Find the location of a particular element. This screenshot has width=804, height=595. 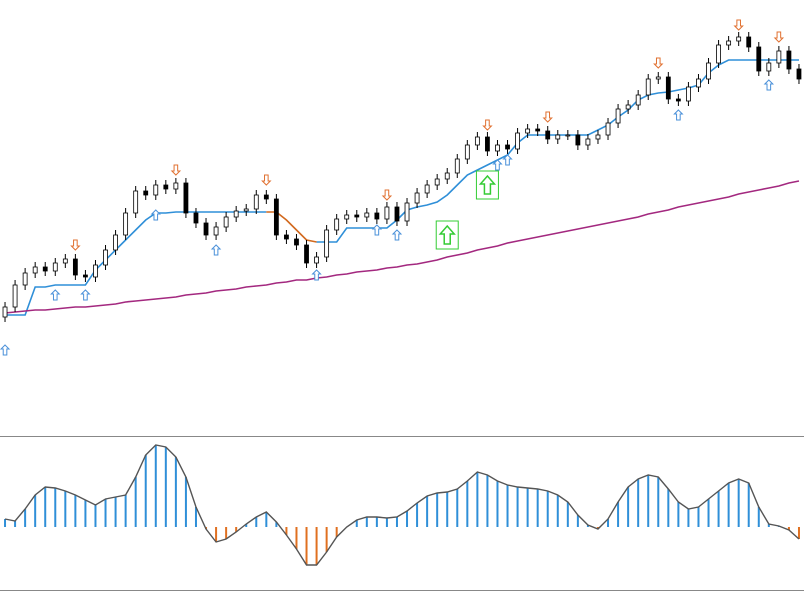

indicator-line is located at coordinates (136, 263).